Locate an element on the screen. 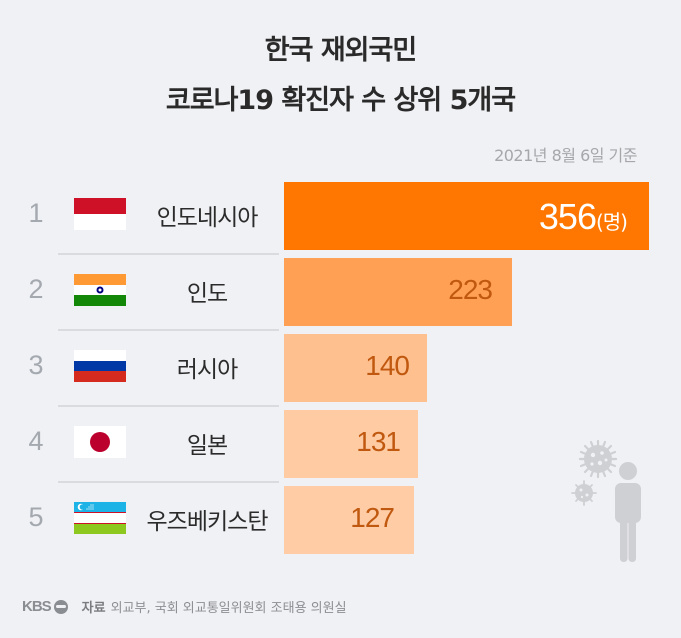  value-unit: (명) is located at coordinates (611, 222).